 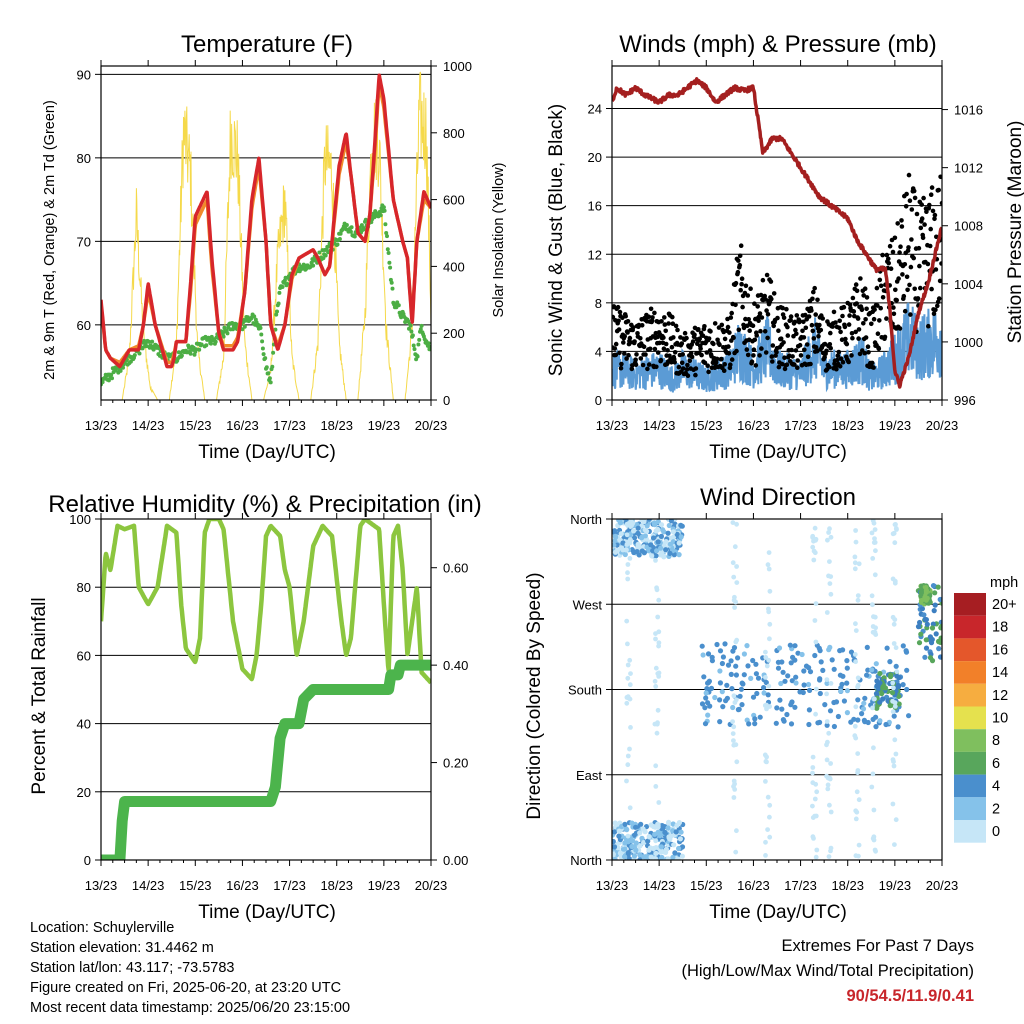 I want to click on colorbar-swatch, so click(x=970, y=763).